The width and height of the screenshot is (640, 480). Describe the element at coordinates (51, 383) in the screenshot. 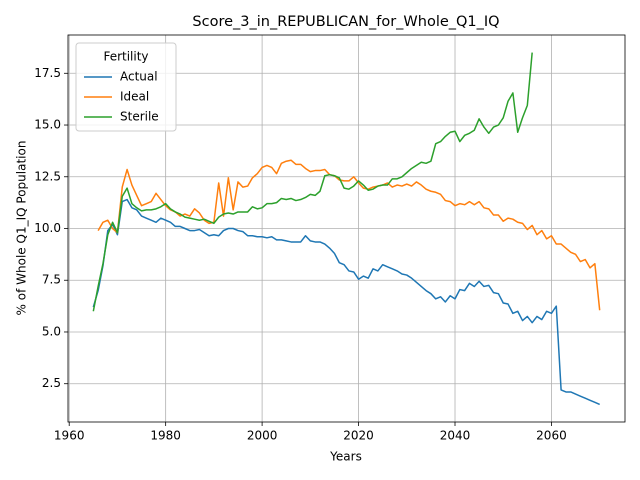

I see `y-tick-label: 2.5` at that location.